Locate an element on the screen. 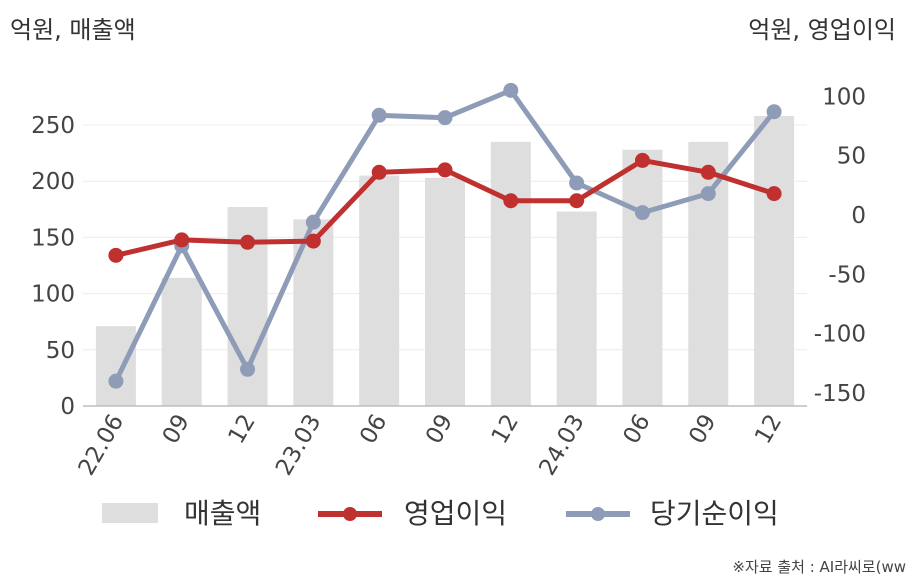 This screenshot has height=584, width=908. left-axis-tick-label: 250 is located at coordinates (53, 126).